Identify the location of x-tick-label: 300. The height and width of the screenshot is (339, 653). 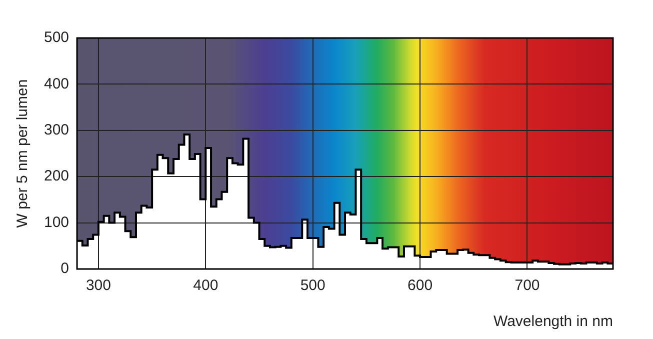
(98, 285).